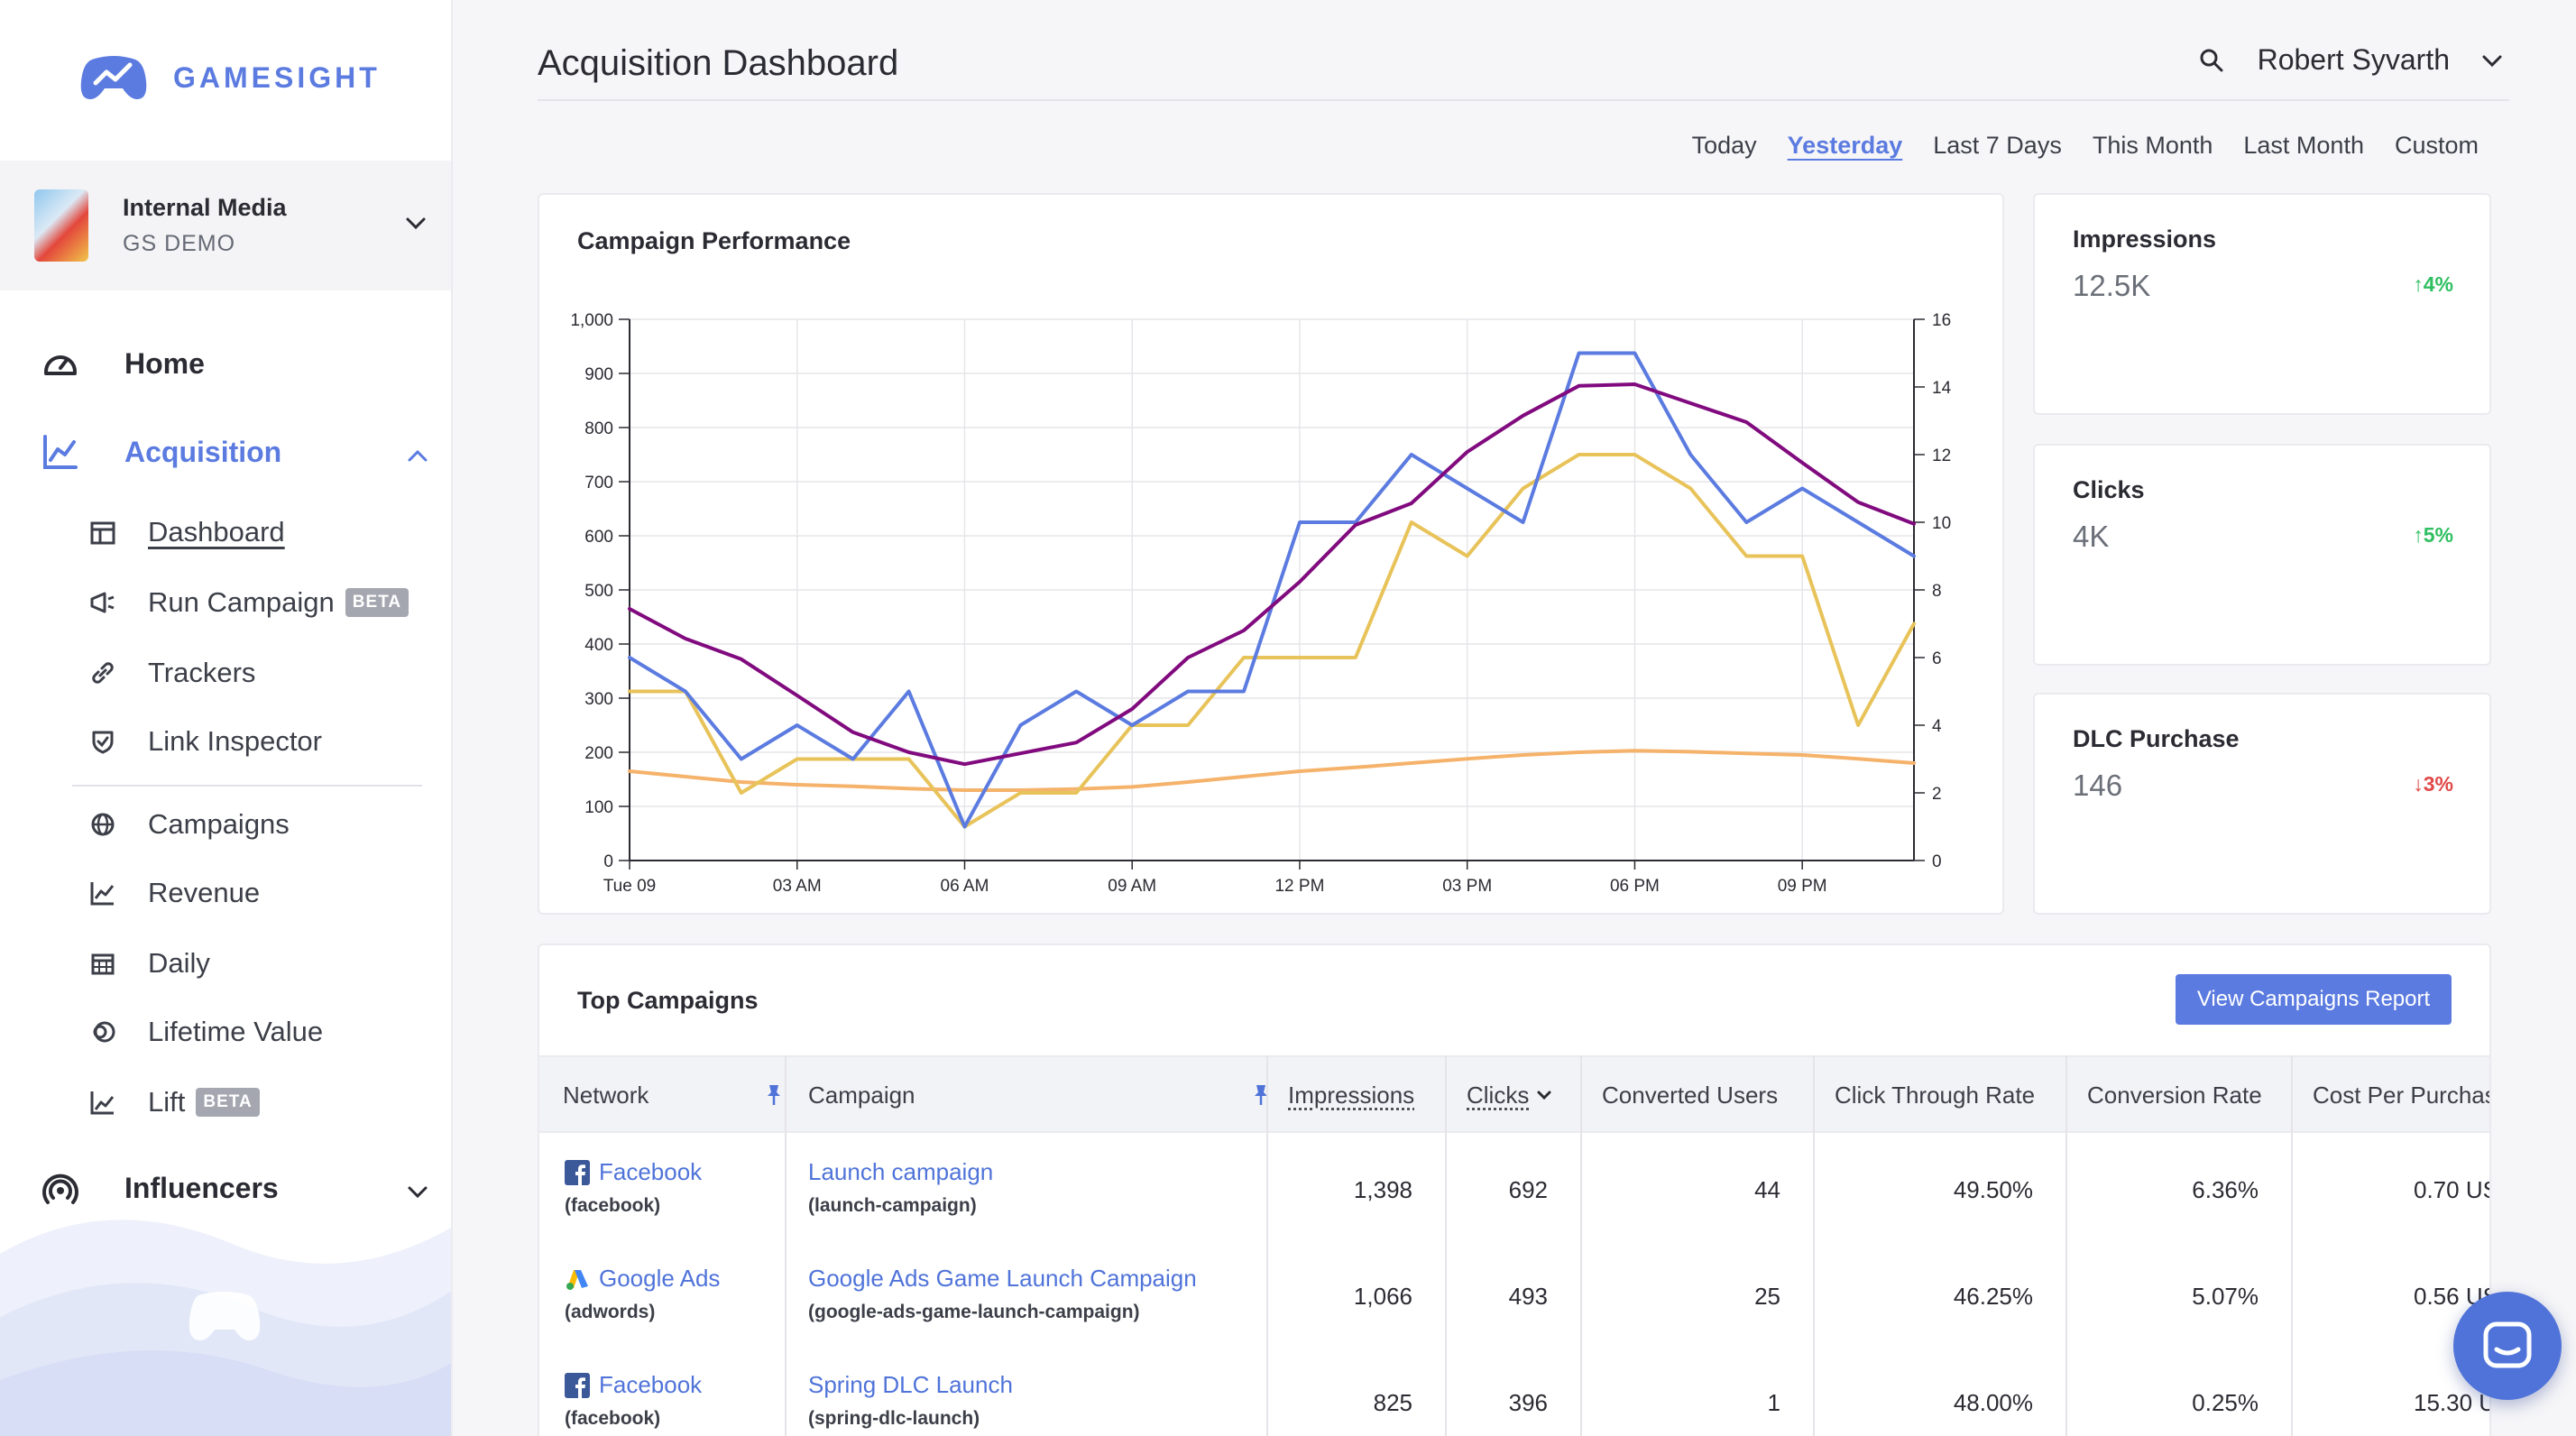 The image size is (2576, 1436). What do you see at coordinates (2174, 1095) in the screenshot?
I see `column-conversion-rate: Conversion Rate` at bounding box center [2174, 1095].